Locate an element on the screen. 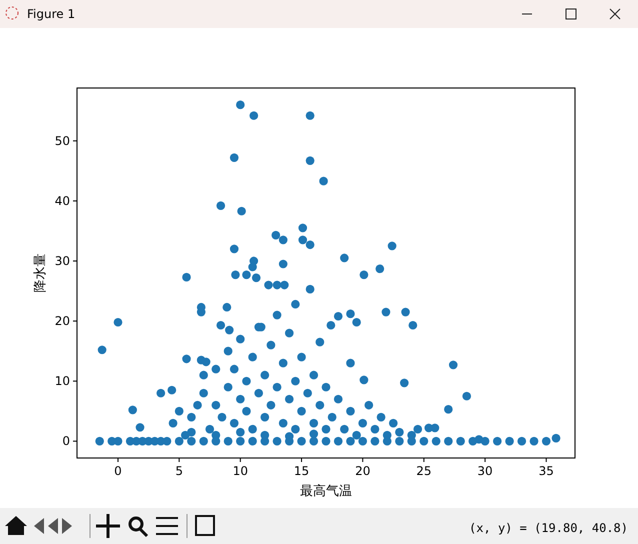 This screenshot has height=544, width=638. y-tick-label: 10 is located at coordinates (62, 381).